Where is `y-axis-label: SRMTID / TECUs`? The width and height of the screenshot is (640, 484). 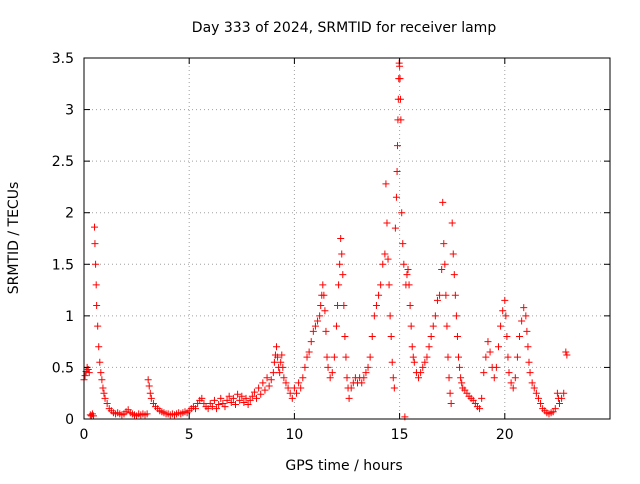 y-axis-label: SRMTID / TECUs is located at coordinates (14, 238).